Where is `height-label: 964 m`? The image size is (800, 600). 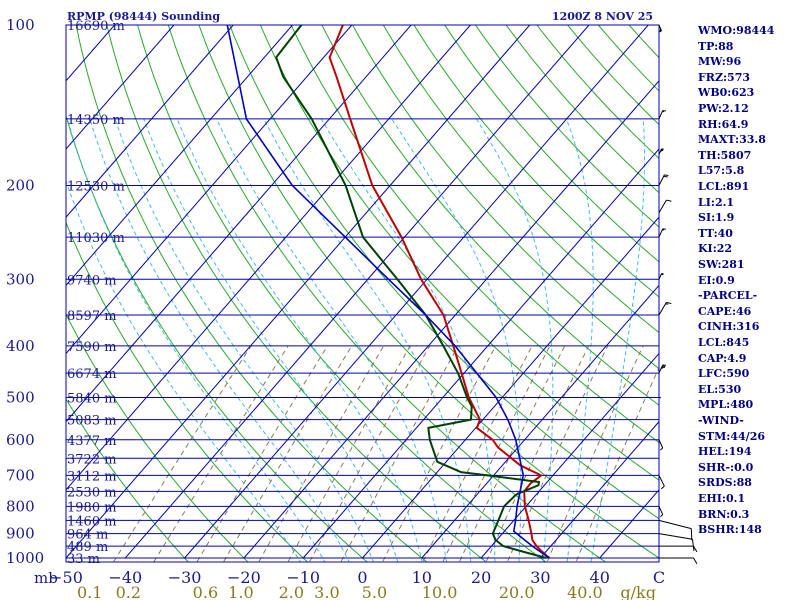 height-label: 964 m is located at coordinates (87, 535).